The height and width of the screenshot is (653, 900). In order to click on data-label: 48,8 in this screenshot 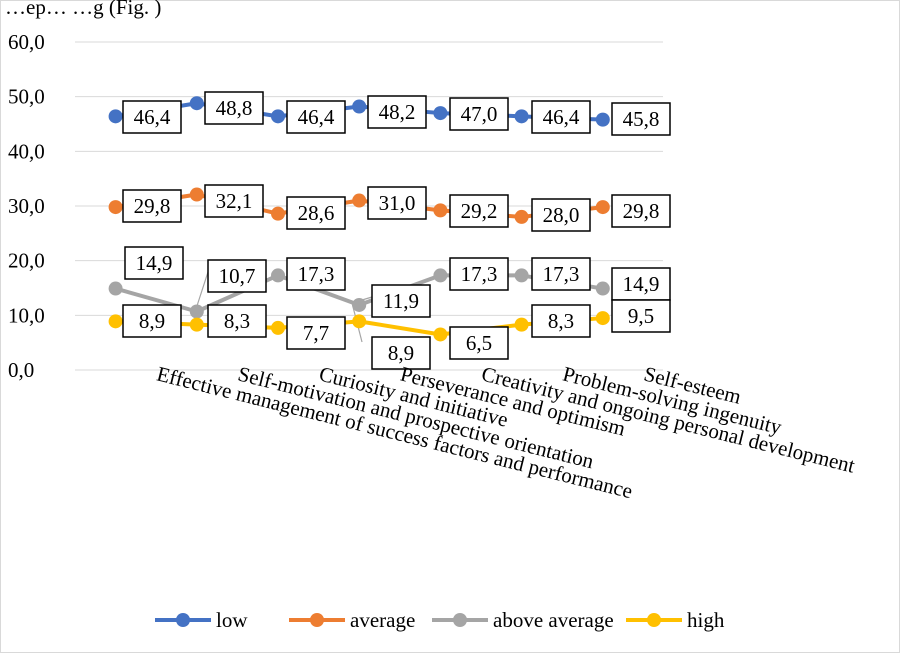, I will do `click(234, 108)`.